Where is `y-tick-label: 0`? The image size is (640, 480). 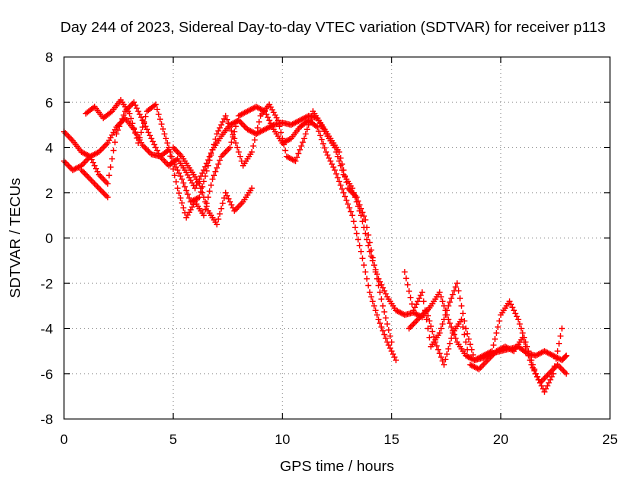
y-tick-label: 0 is located at coordinates (49, 238).